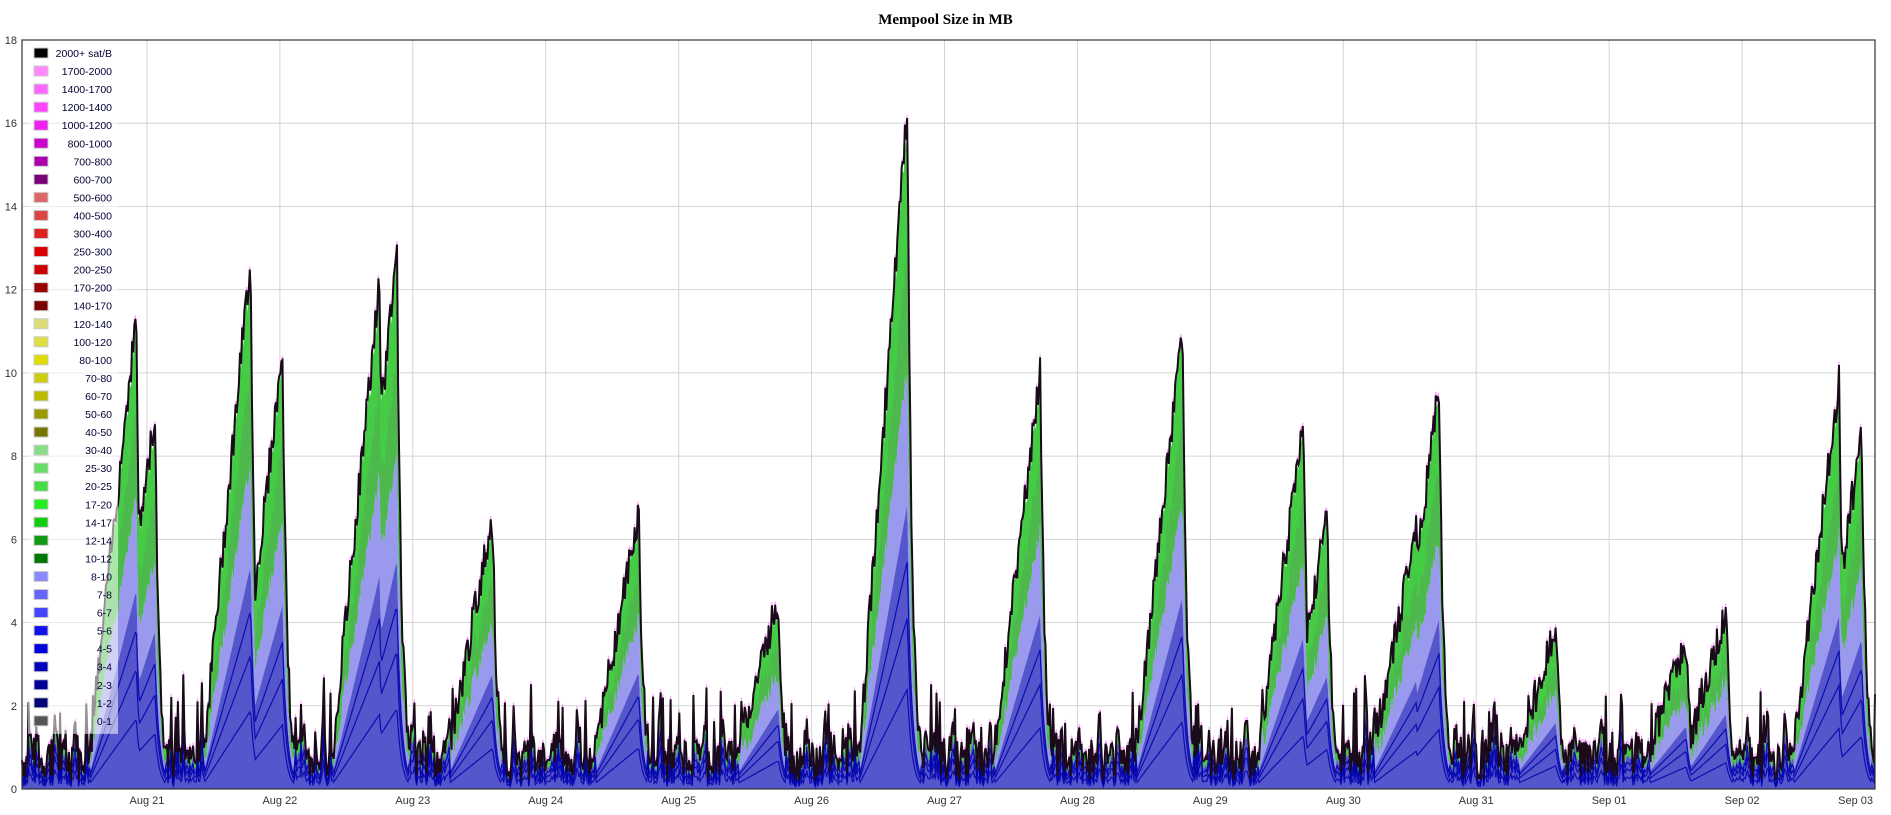 This screenshot has width=1891, height=815. Describe the element at coordinates (92, 180) in the screenshot. I see `legend-label: 600-700` at that location.